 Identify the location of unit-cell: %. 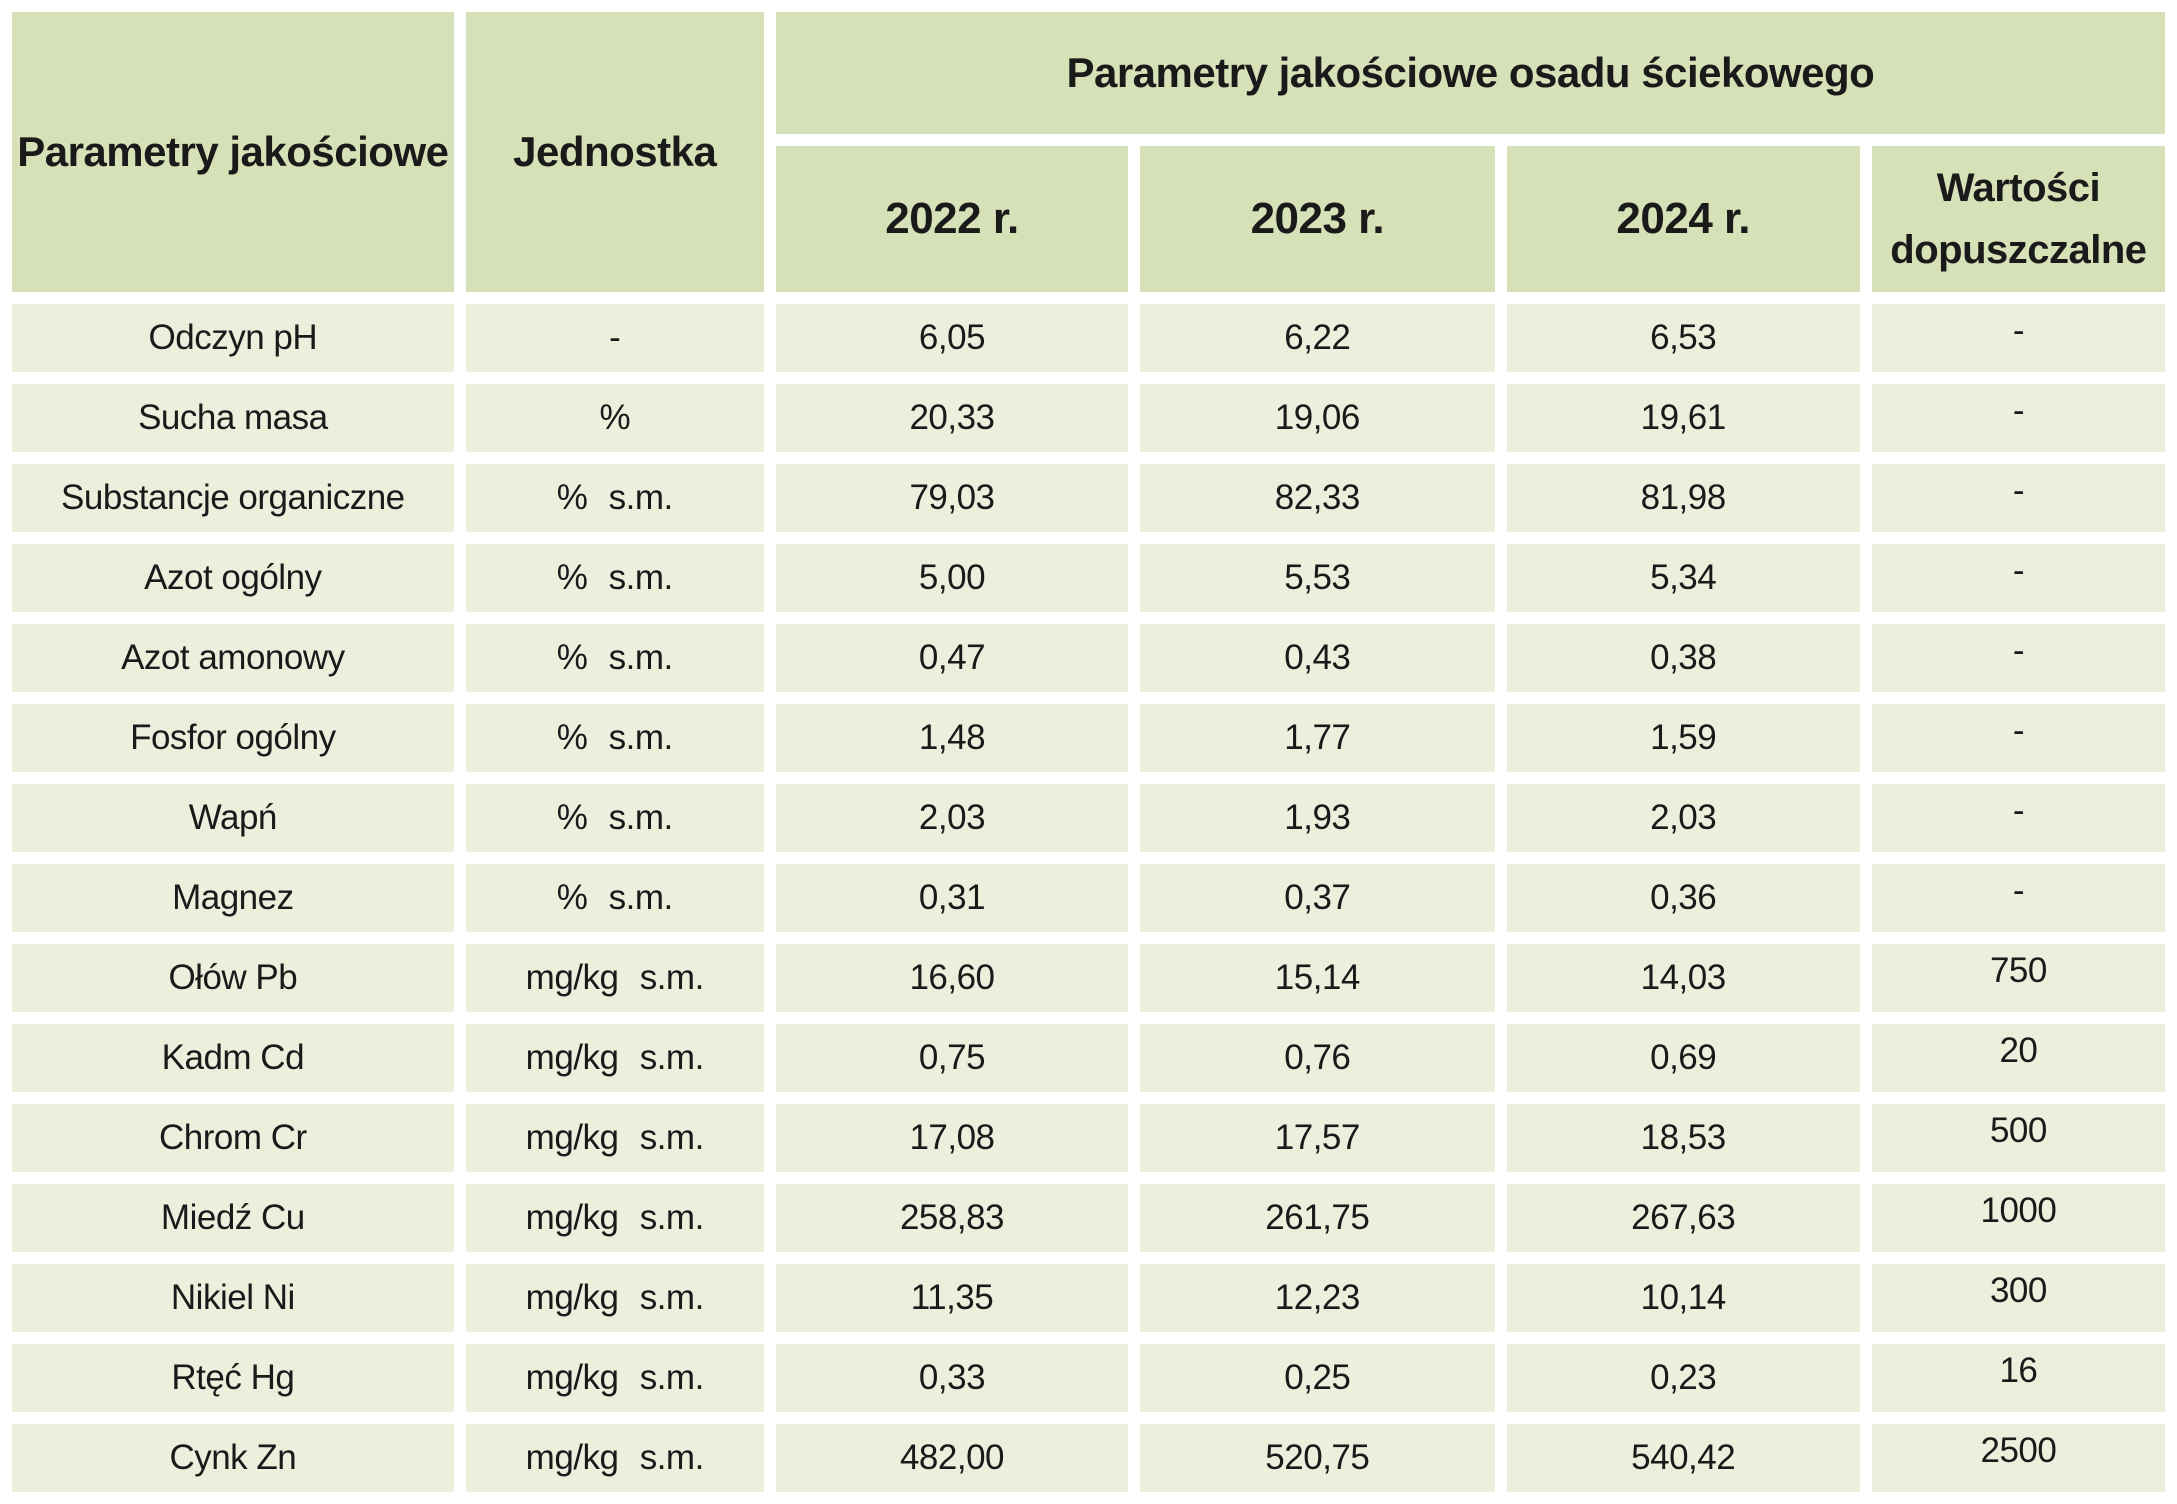
(614, 418).